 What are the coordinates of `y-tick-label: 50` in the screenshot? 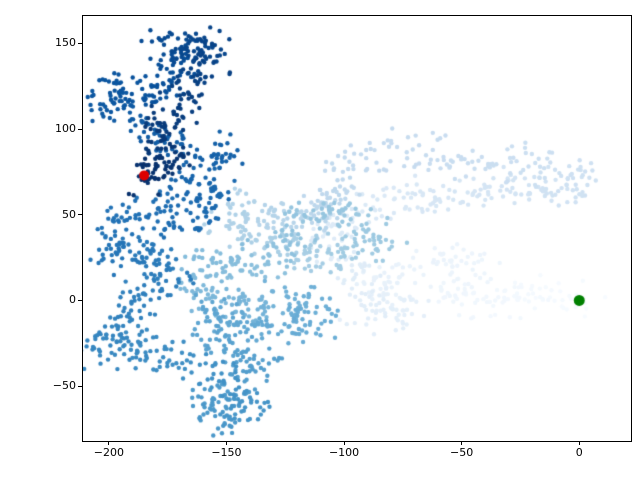 It's located at (69, 214).